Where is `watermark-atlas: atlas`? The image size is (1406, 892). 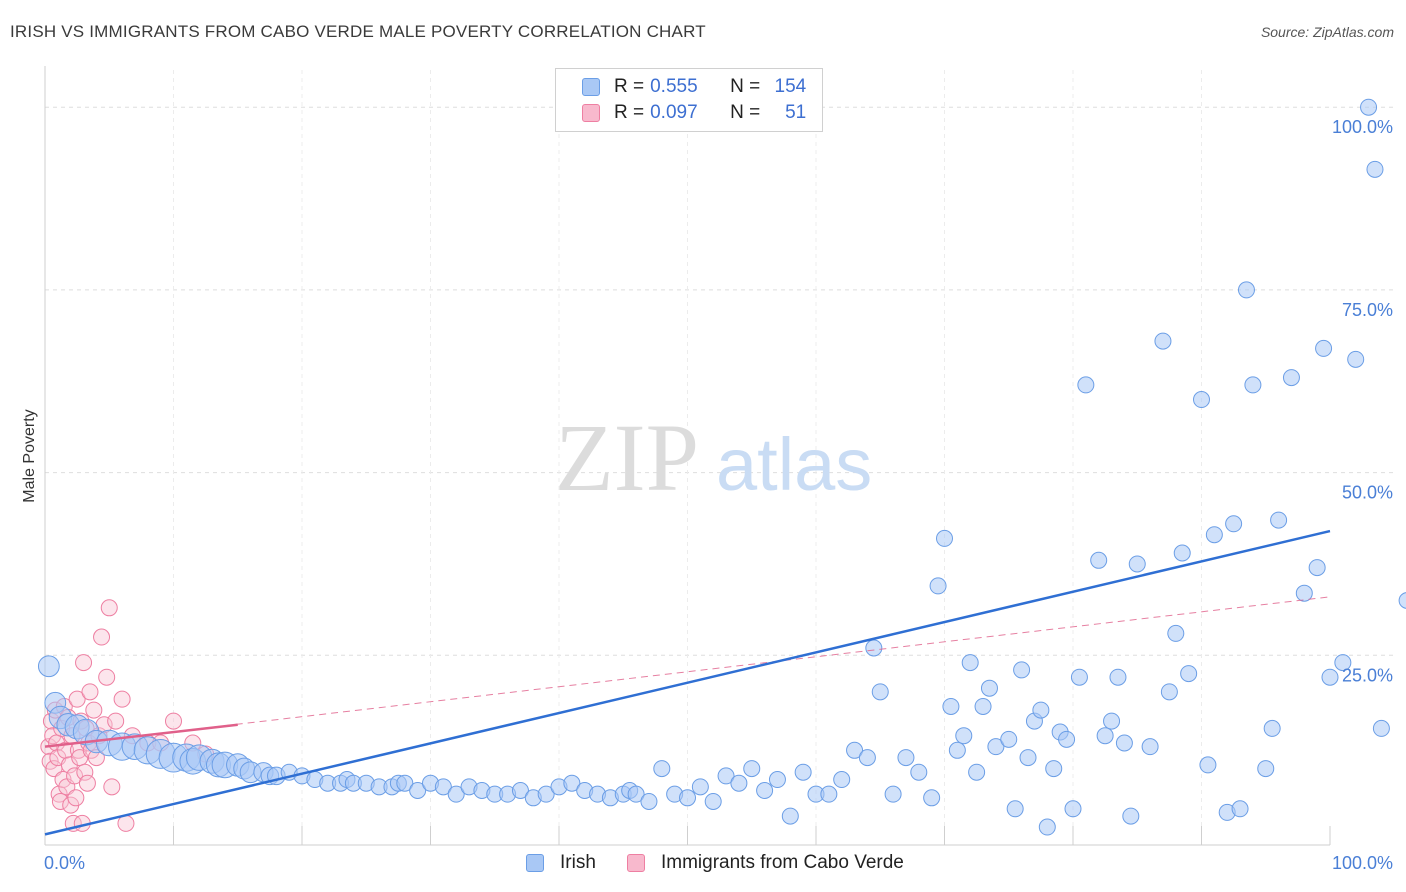 watermark-atlas: atlas is located at coordinates (794, 464).